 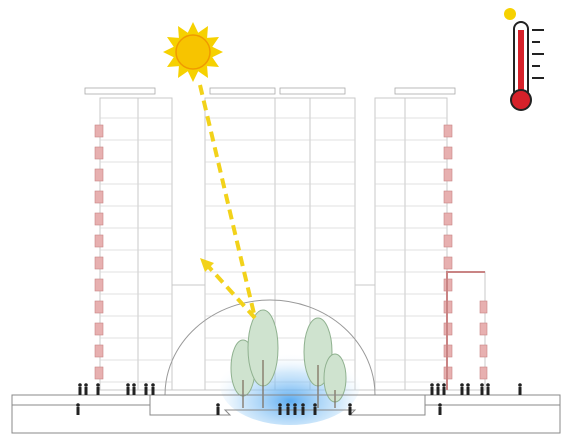 I want to click on annex-edge, so click(x=465, y=330).